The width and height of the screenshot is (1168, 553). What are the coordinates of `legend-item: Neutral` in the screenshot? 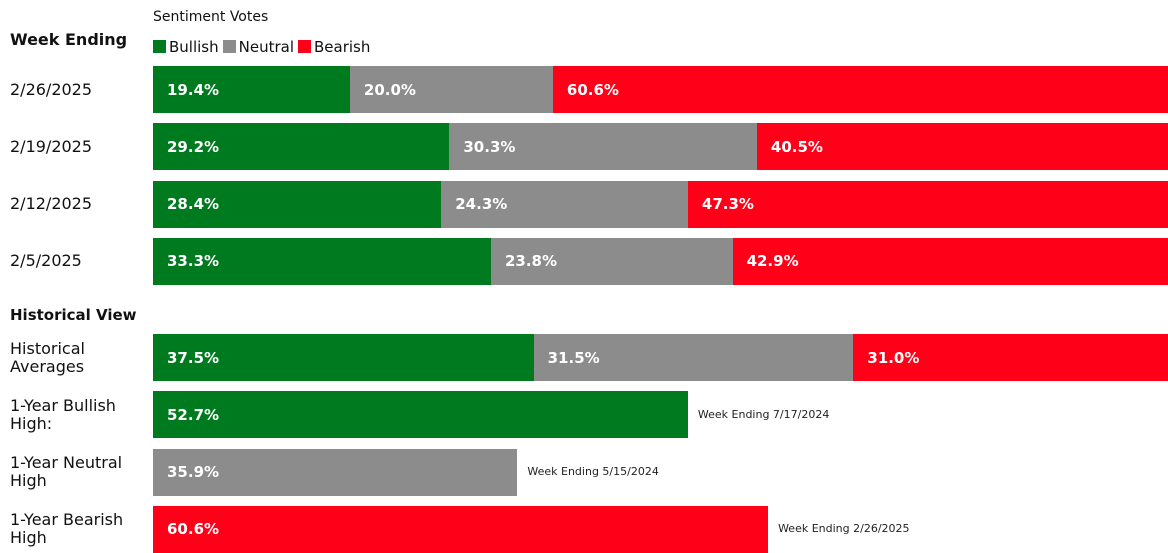 It's located at (258, 47).